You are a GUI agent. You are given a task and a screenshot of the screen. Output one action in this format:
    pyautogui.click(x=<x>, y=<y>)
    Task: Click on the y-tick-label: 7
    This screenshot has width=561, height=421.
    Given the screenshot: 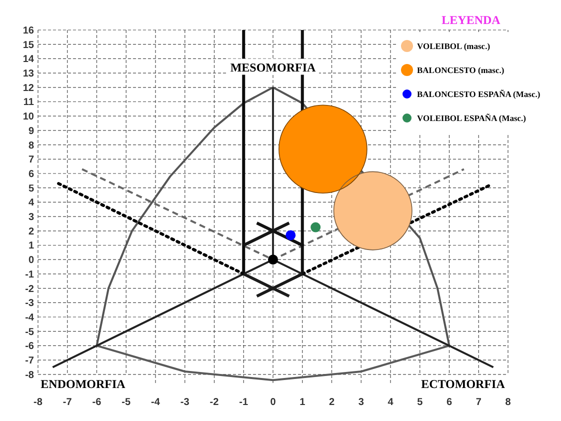 What is the action you would take?
    pyautogui.click(x=31, y=160)
    